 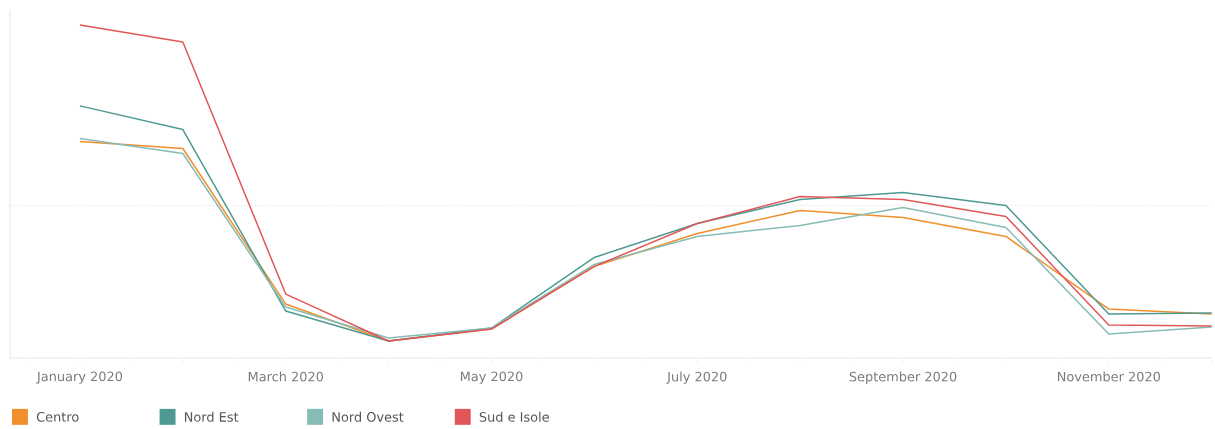 I want to click on legend-label: Nord Est, so click(x=211, y=416).